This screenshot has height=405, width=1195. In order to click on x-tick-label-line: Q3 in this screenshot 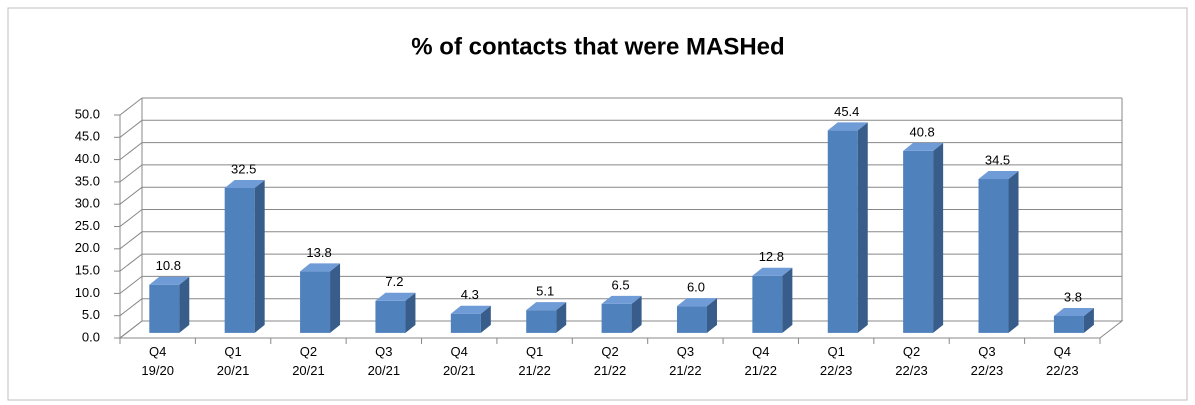, I will do `click(383, 351)`.